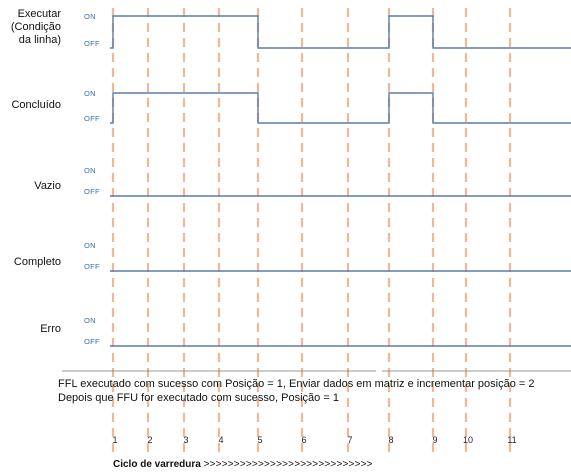 Image resolution: width=571 pixels, height=475 pixels. I want to click on scan-tick-5: 5, so click(259, 440).